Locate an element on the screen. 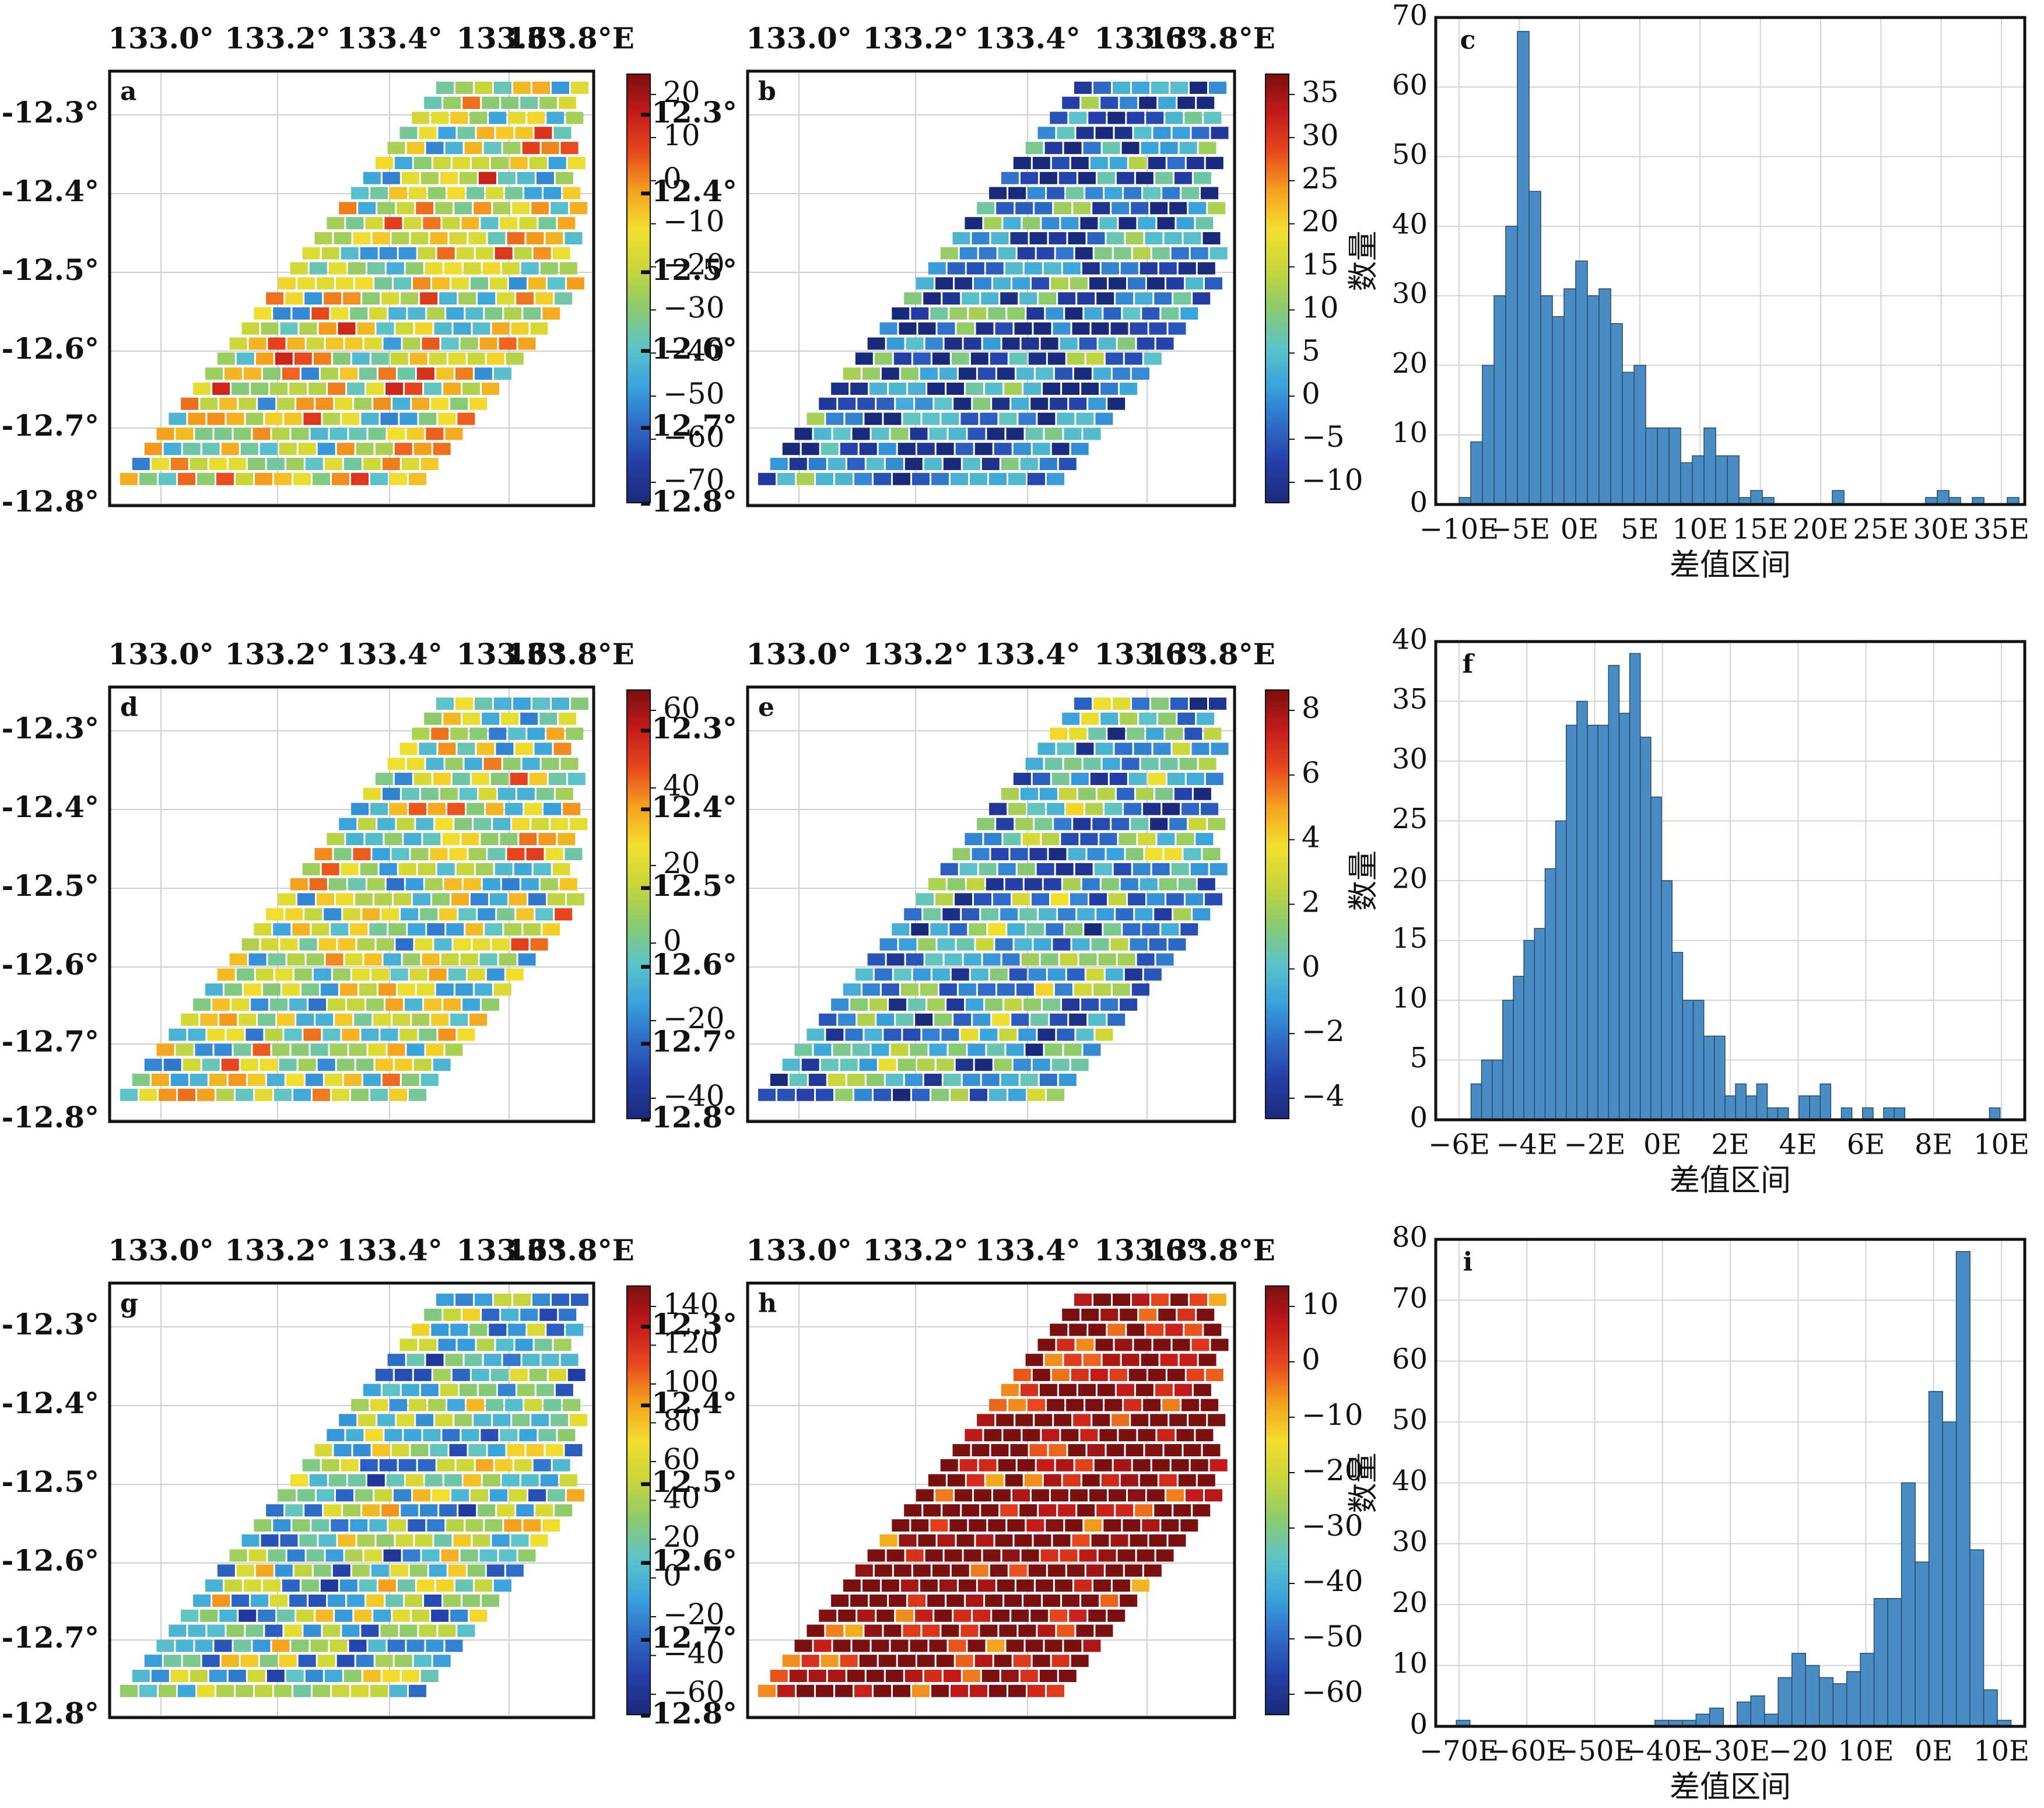 The image size is (2044, 1808). colorbar-tick-label: 20 is located at coordinates (681, 863).